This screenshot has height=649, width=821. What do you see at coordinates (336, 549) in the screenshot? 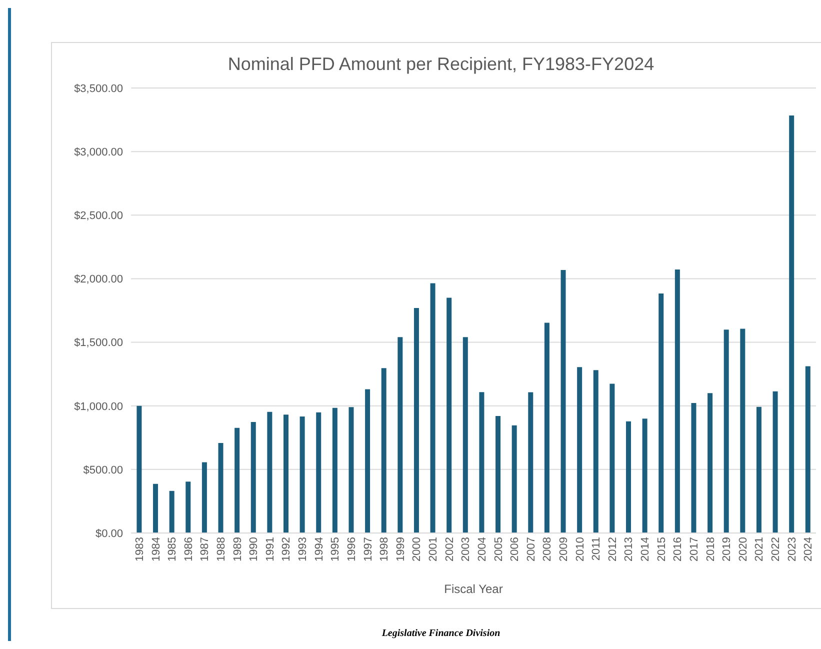
I see `x-tick-label: 1995` at bounding box center [336, 549].